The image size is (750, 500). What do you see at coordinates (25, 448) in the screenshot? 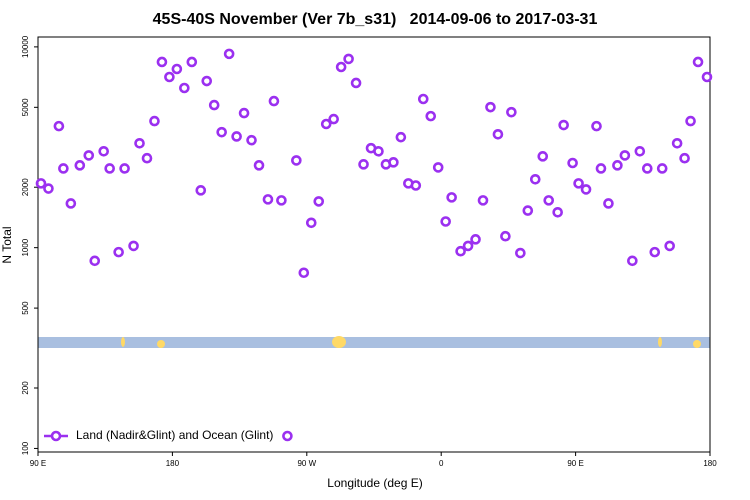
I see `y-tick-label: 100` at bounding box center [25, 448].